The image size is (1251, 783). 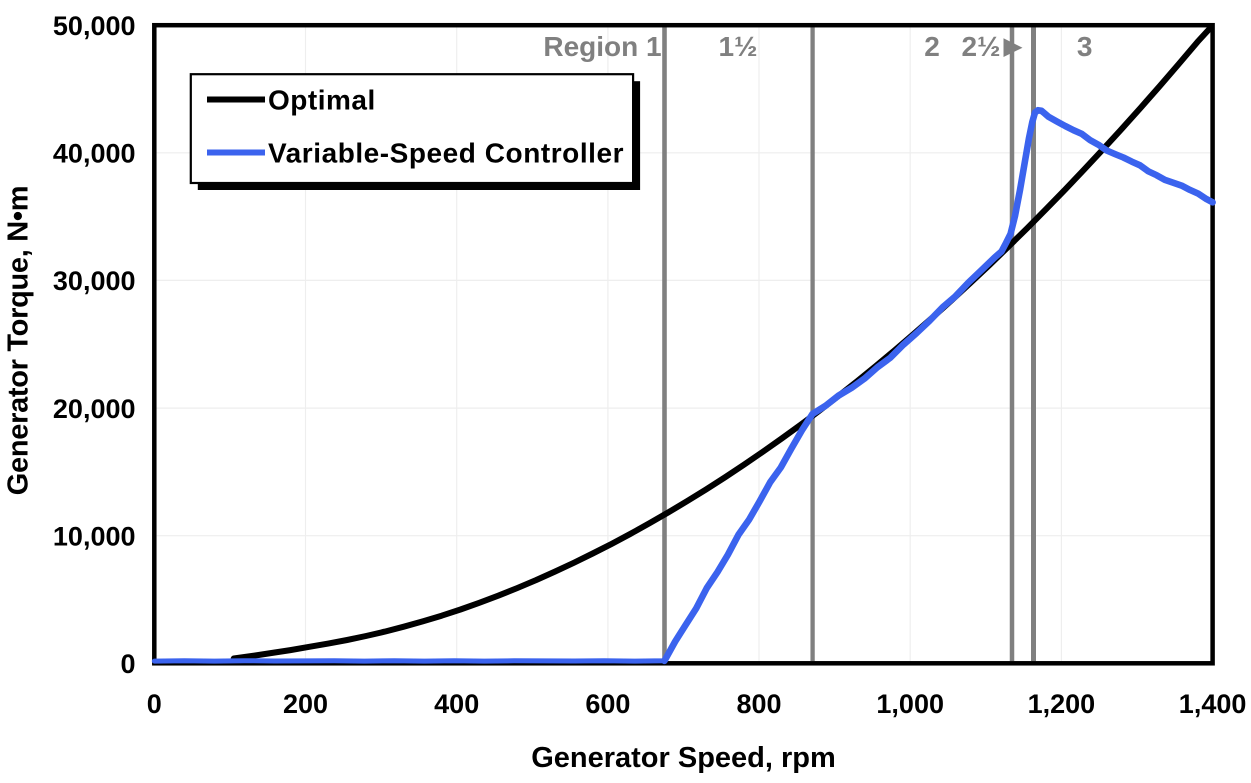 What do you see at coordinates (932, 46) in the screenshot?
I see `svg-text: 2` at bounding box center [932, 46].